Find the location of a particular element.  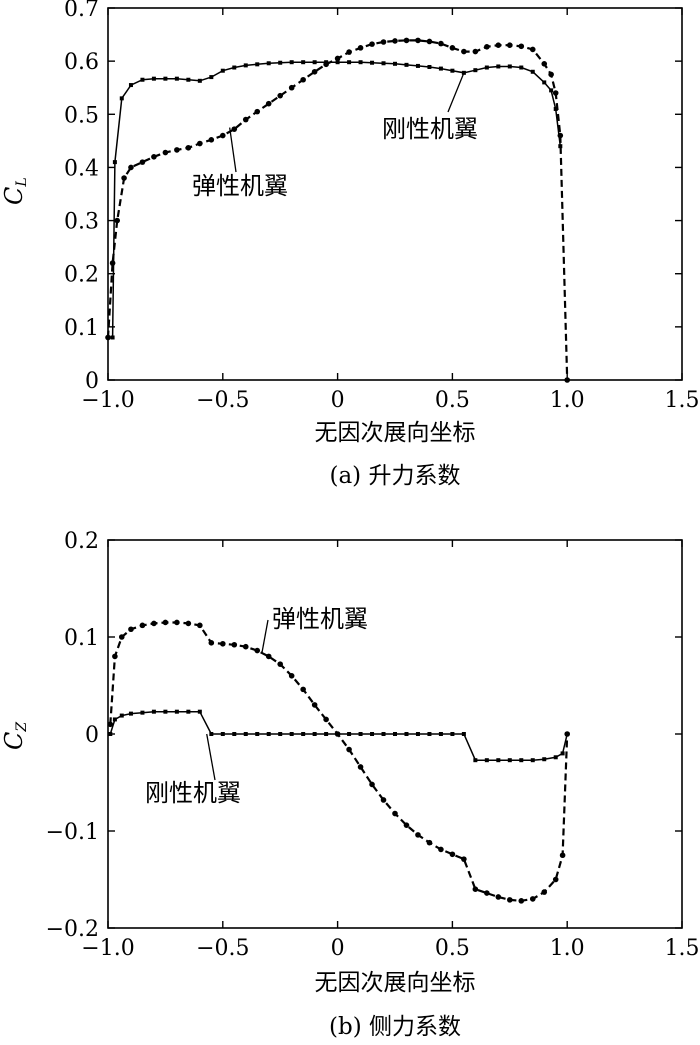

annotation-leaders is located at coordinates (347, 122).